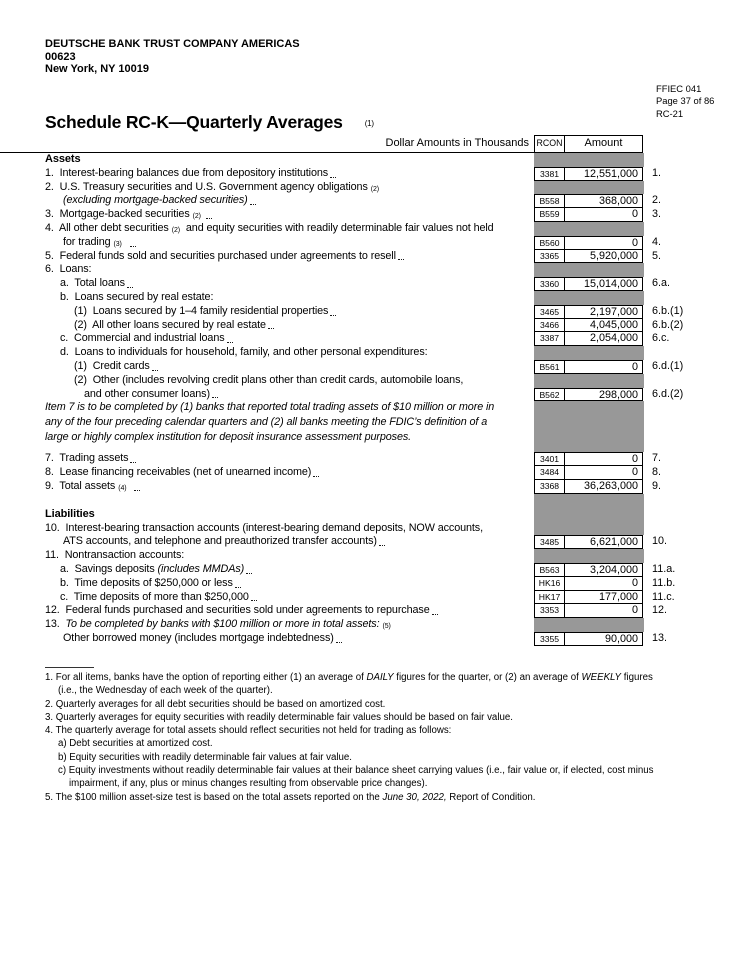 This screenshot has width=742, height=960. I want to click on row-label: Liabilities, so click(70, 513).